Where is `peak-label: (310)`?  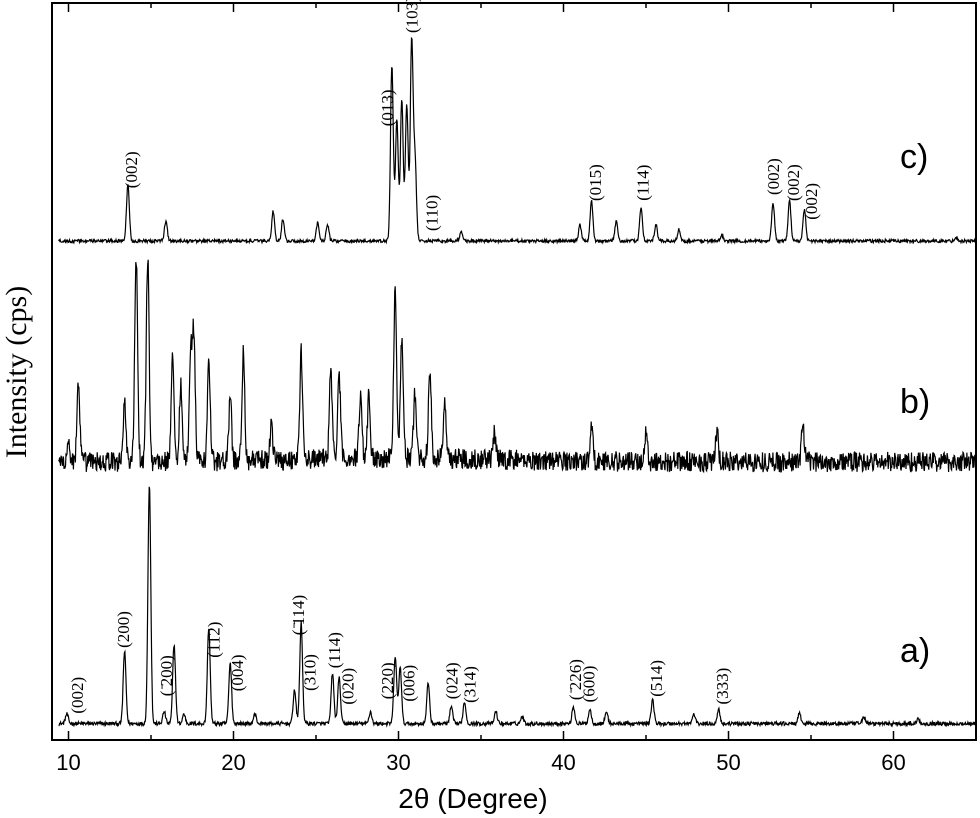
peak-label: (310) is located at coordinates (309, 672).